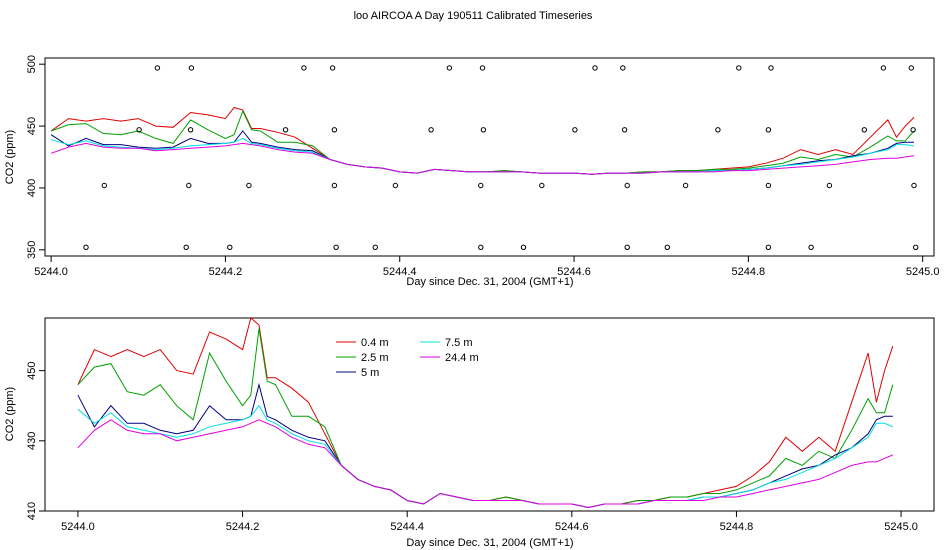 The width and height of the screenshot is (950, 550). Describe the element at coordinates (243, 527) in the screenshot. I see `bottom-x-tick-label: 5244.2` at that location.